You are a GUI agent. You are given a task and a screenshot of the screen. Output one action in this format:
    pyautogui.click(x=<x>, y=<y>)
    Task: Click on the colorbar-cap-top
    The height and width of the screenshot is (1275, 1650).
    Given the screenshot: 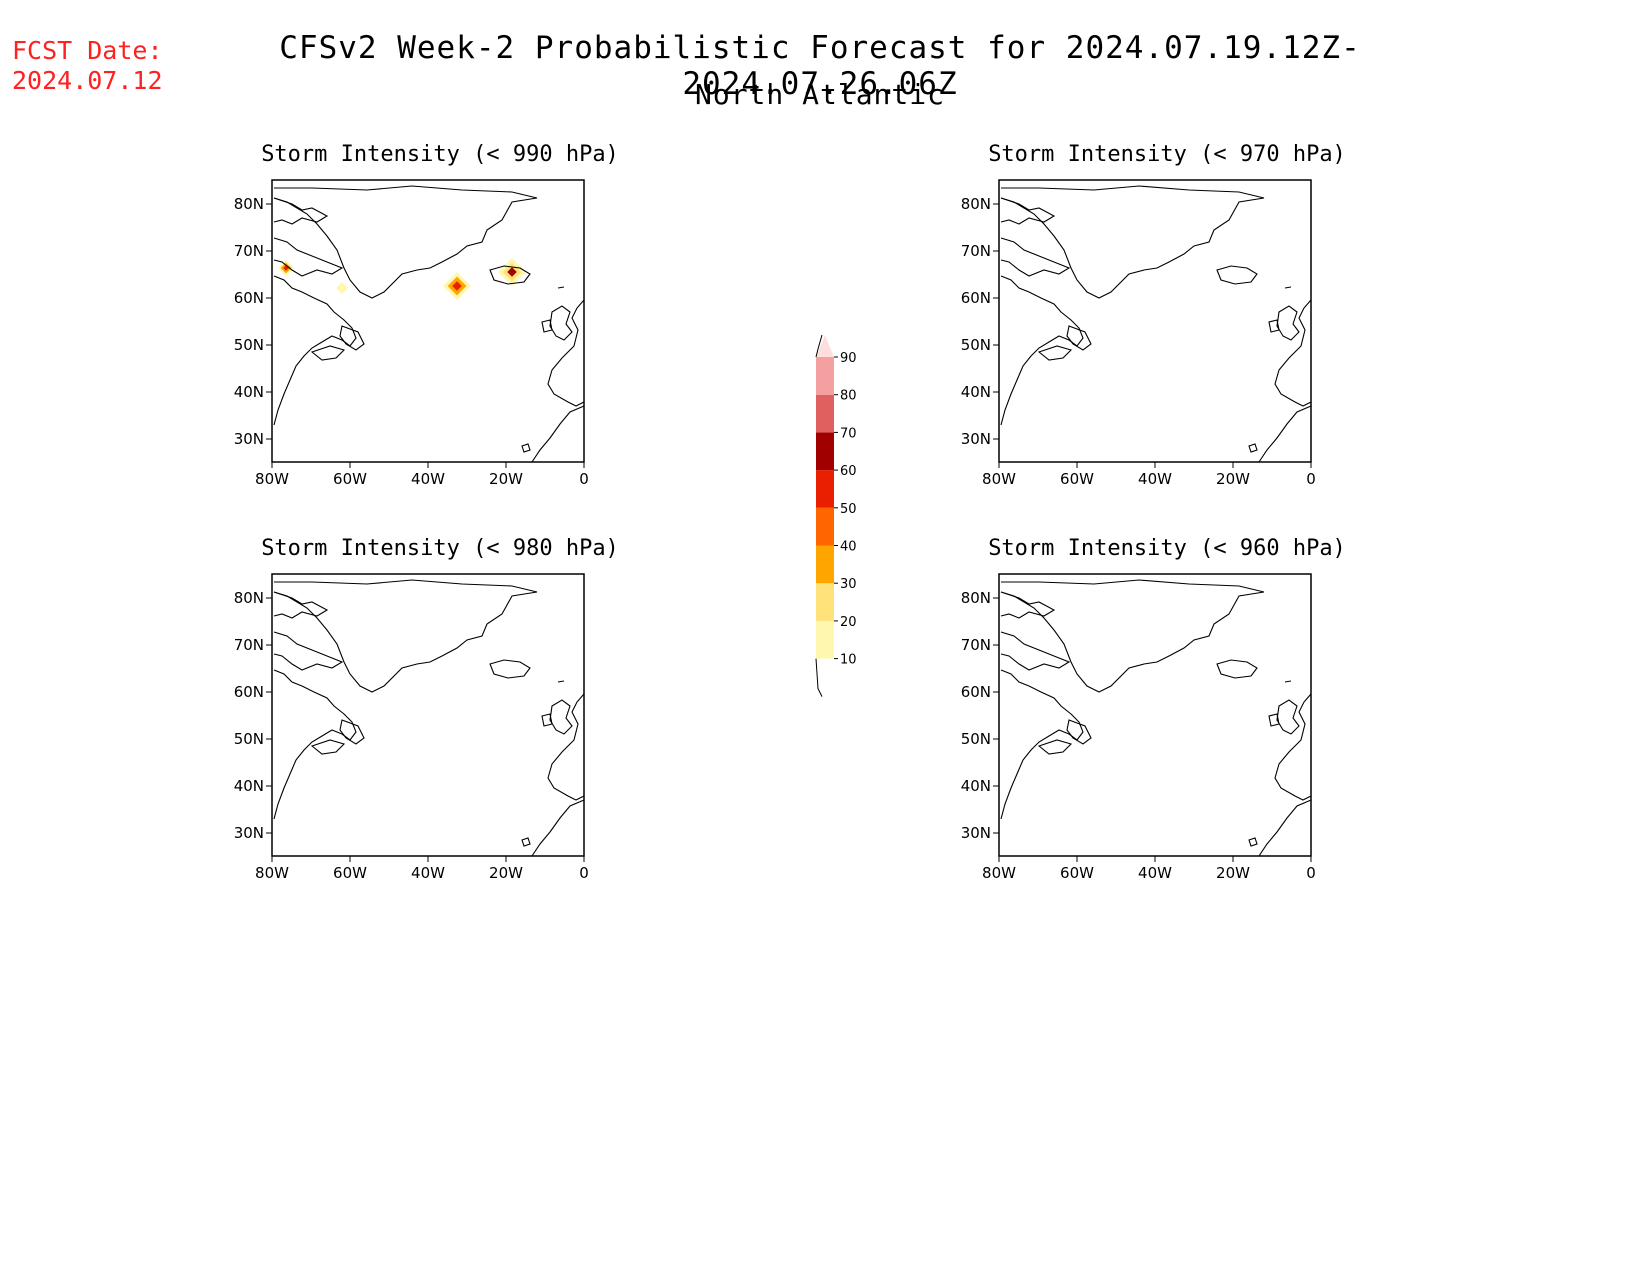 What is the action you would take?
    pyautogui.click(x=825, y=346)
    